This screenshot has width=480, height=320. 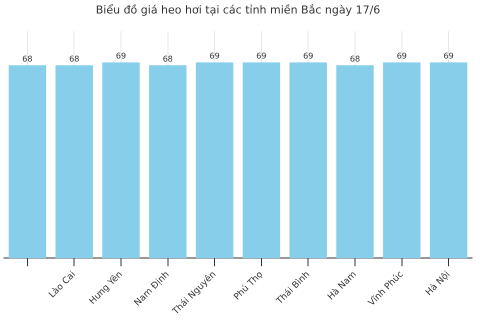 I want to click on x-tick-label: Hà Nội, so click(x=437, y=283).